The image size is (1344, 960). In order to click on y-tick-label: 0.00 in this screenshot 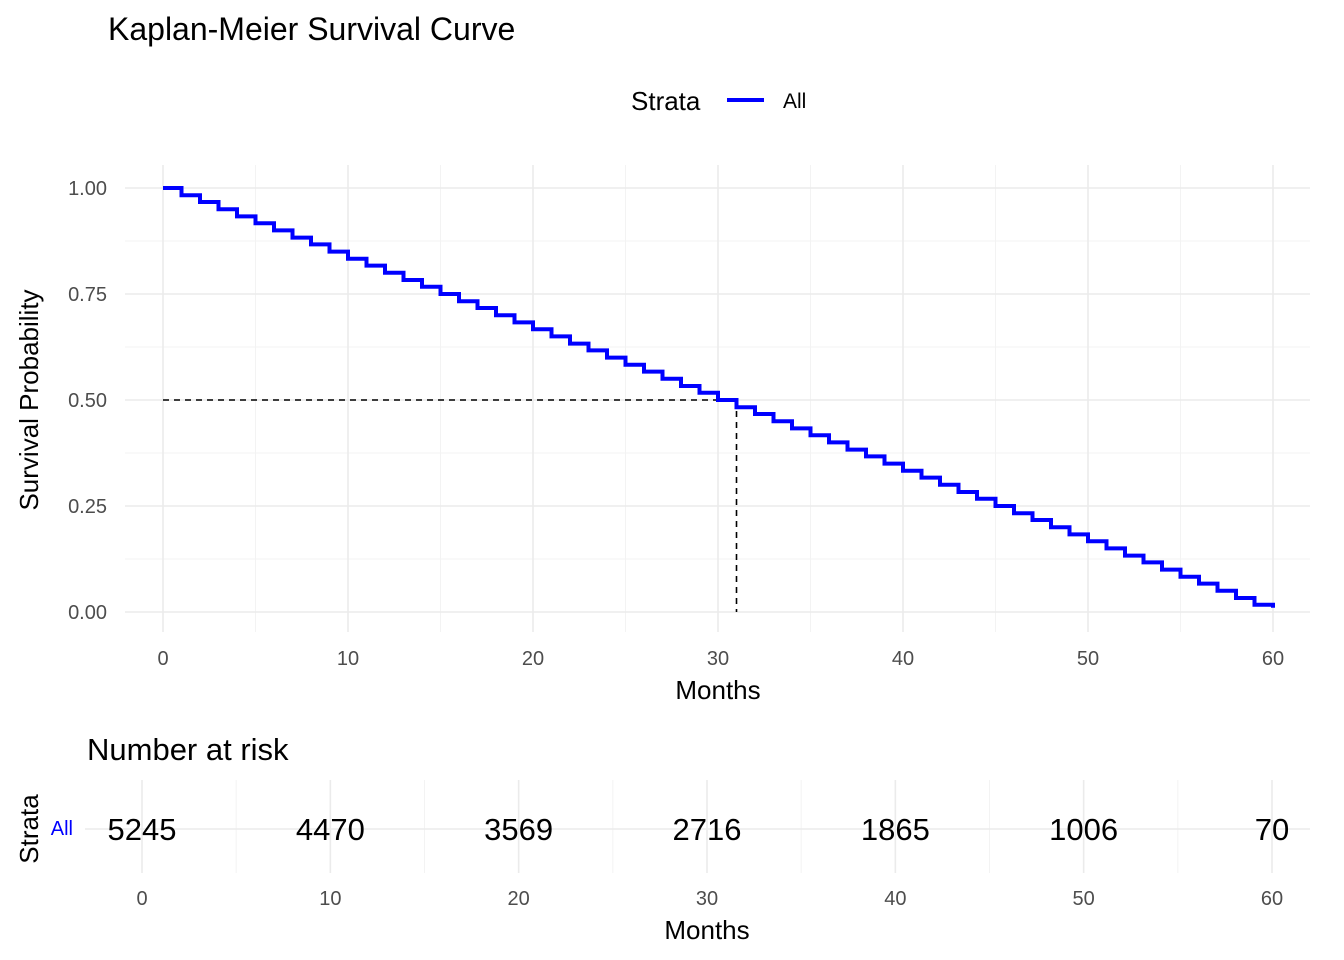, I will do `click(87, 613)`.